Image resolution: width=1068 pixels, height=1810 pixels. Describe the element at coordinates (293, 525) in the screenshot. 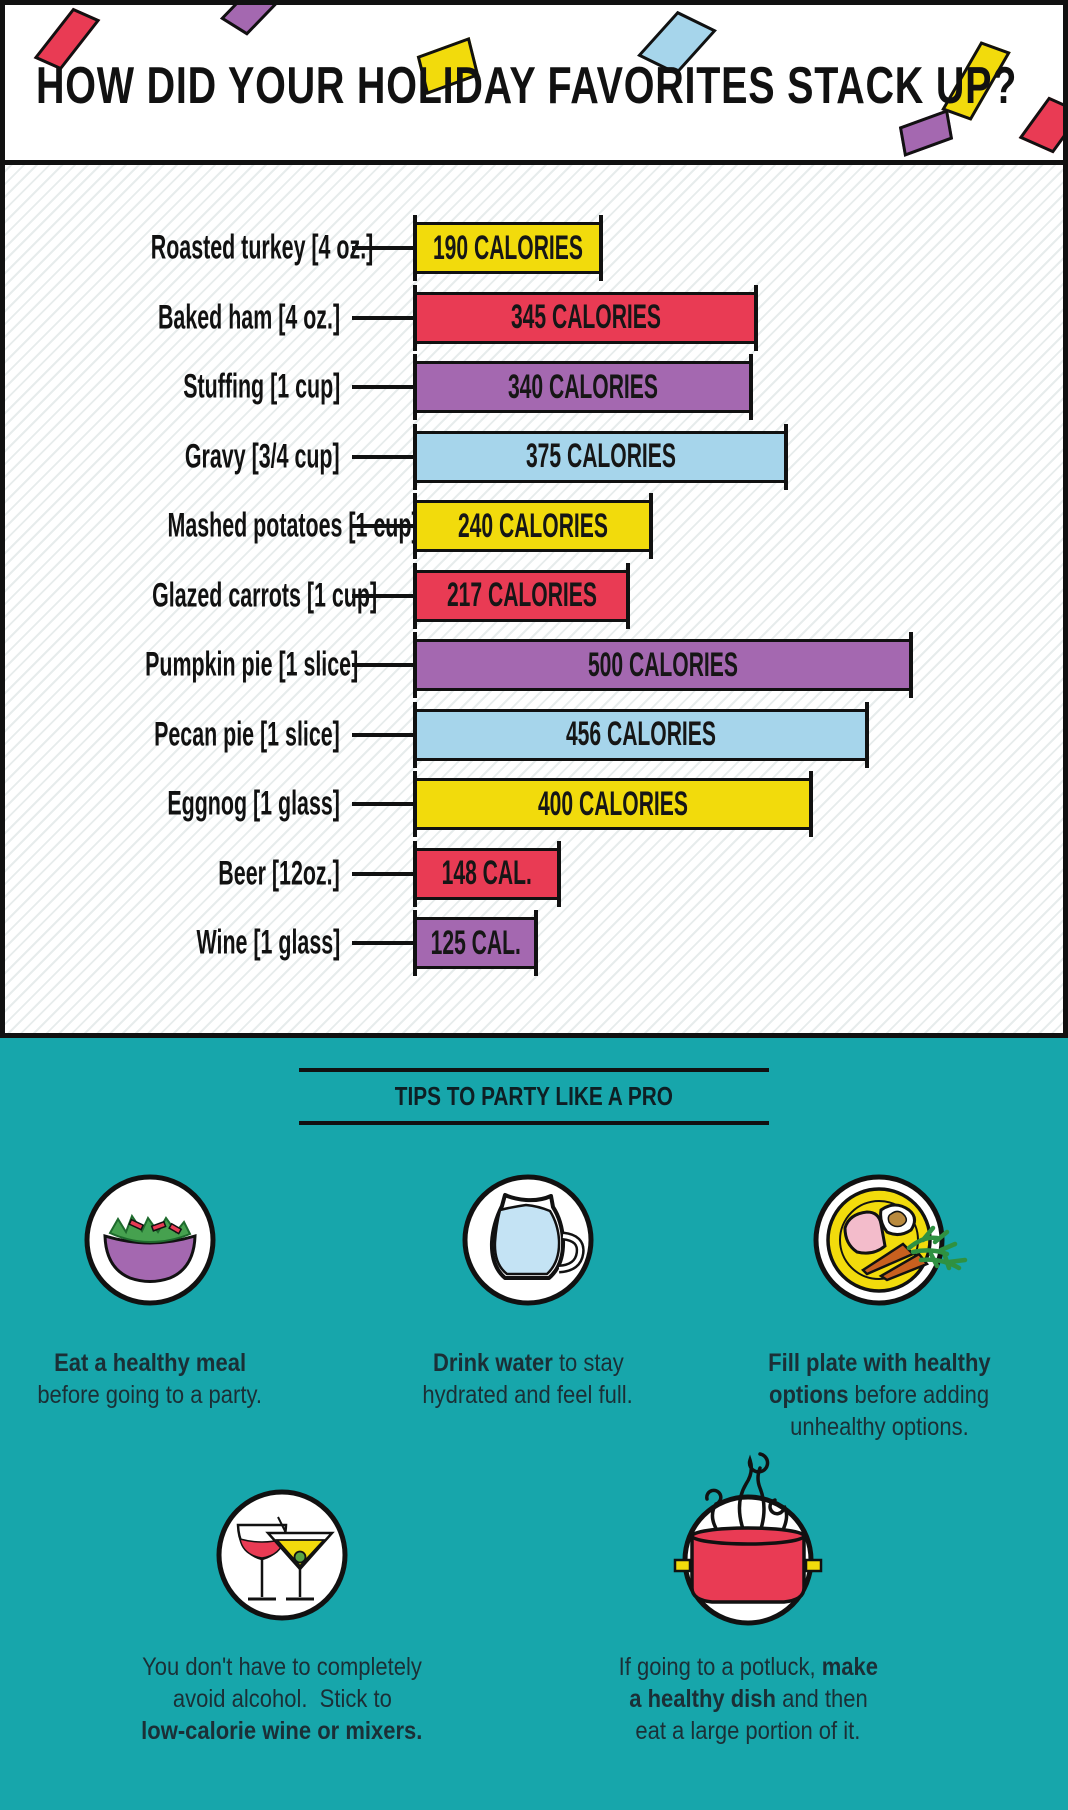

I see `bar-category-label: Mashed potatoes [1 cup]` at that location.